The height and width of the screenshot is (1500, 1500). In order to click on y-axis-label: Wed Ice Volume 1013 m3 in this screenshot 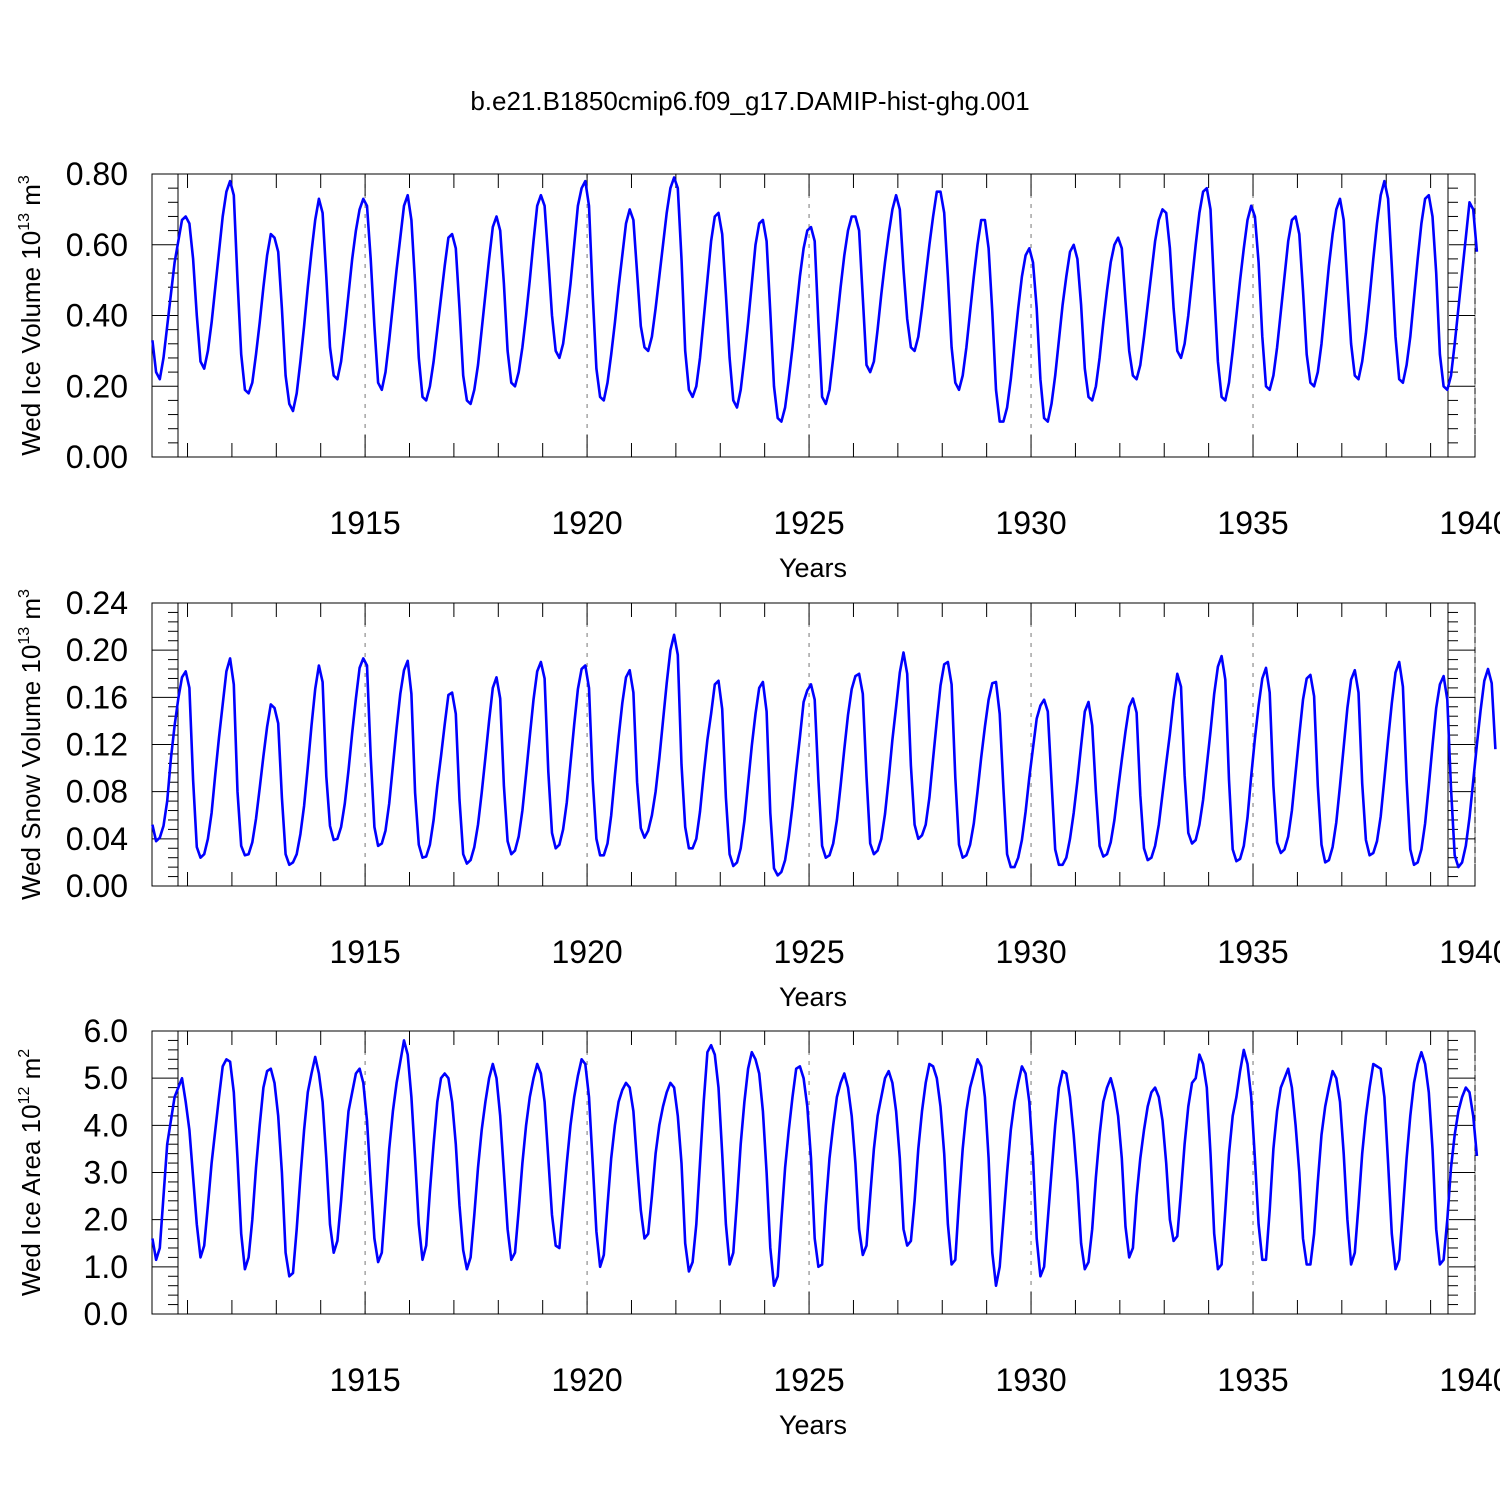, I will do `click(31, 315)`.